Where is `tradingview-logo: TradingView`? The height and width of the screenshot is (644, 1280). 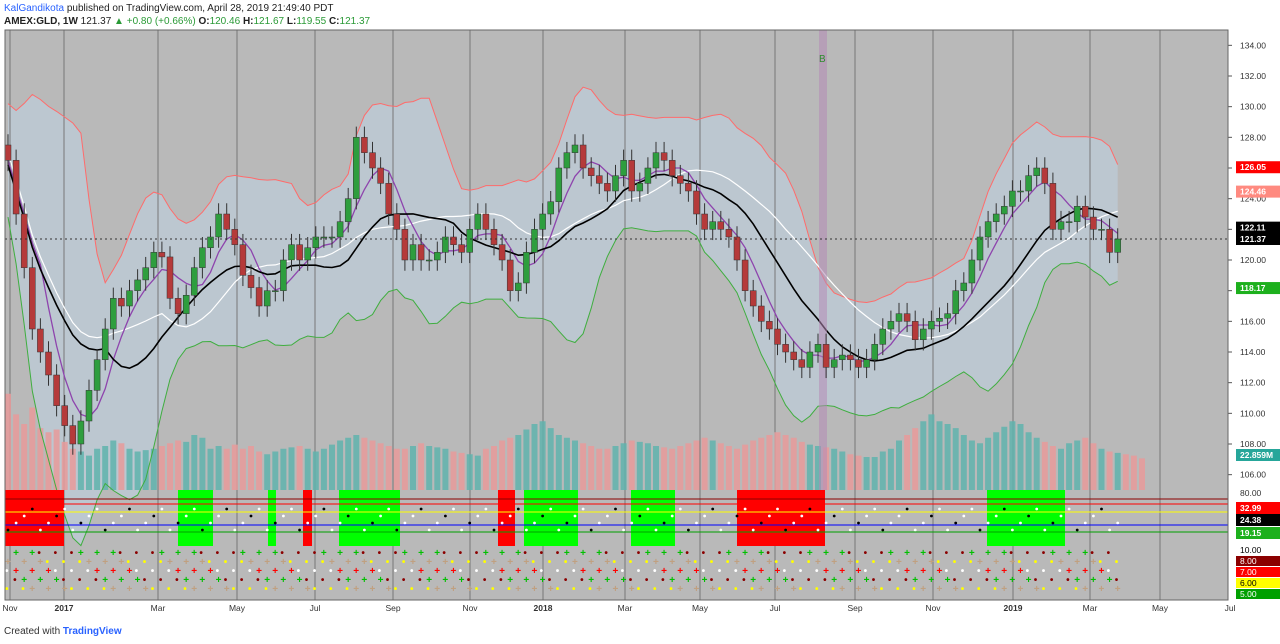 tradingview-logo: TradingView is located at coordinates (92, 631).